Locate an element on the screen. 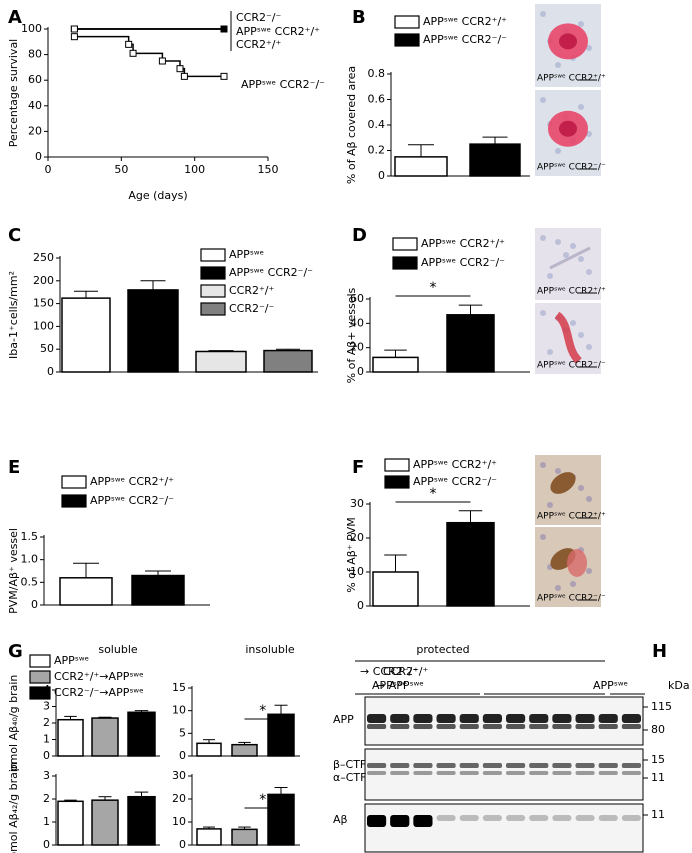 The image size is (692, 853). row-label: β–CTF is located at coordinates (349, 764).